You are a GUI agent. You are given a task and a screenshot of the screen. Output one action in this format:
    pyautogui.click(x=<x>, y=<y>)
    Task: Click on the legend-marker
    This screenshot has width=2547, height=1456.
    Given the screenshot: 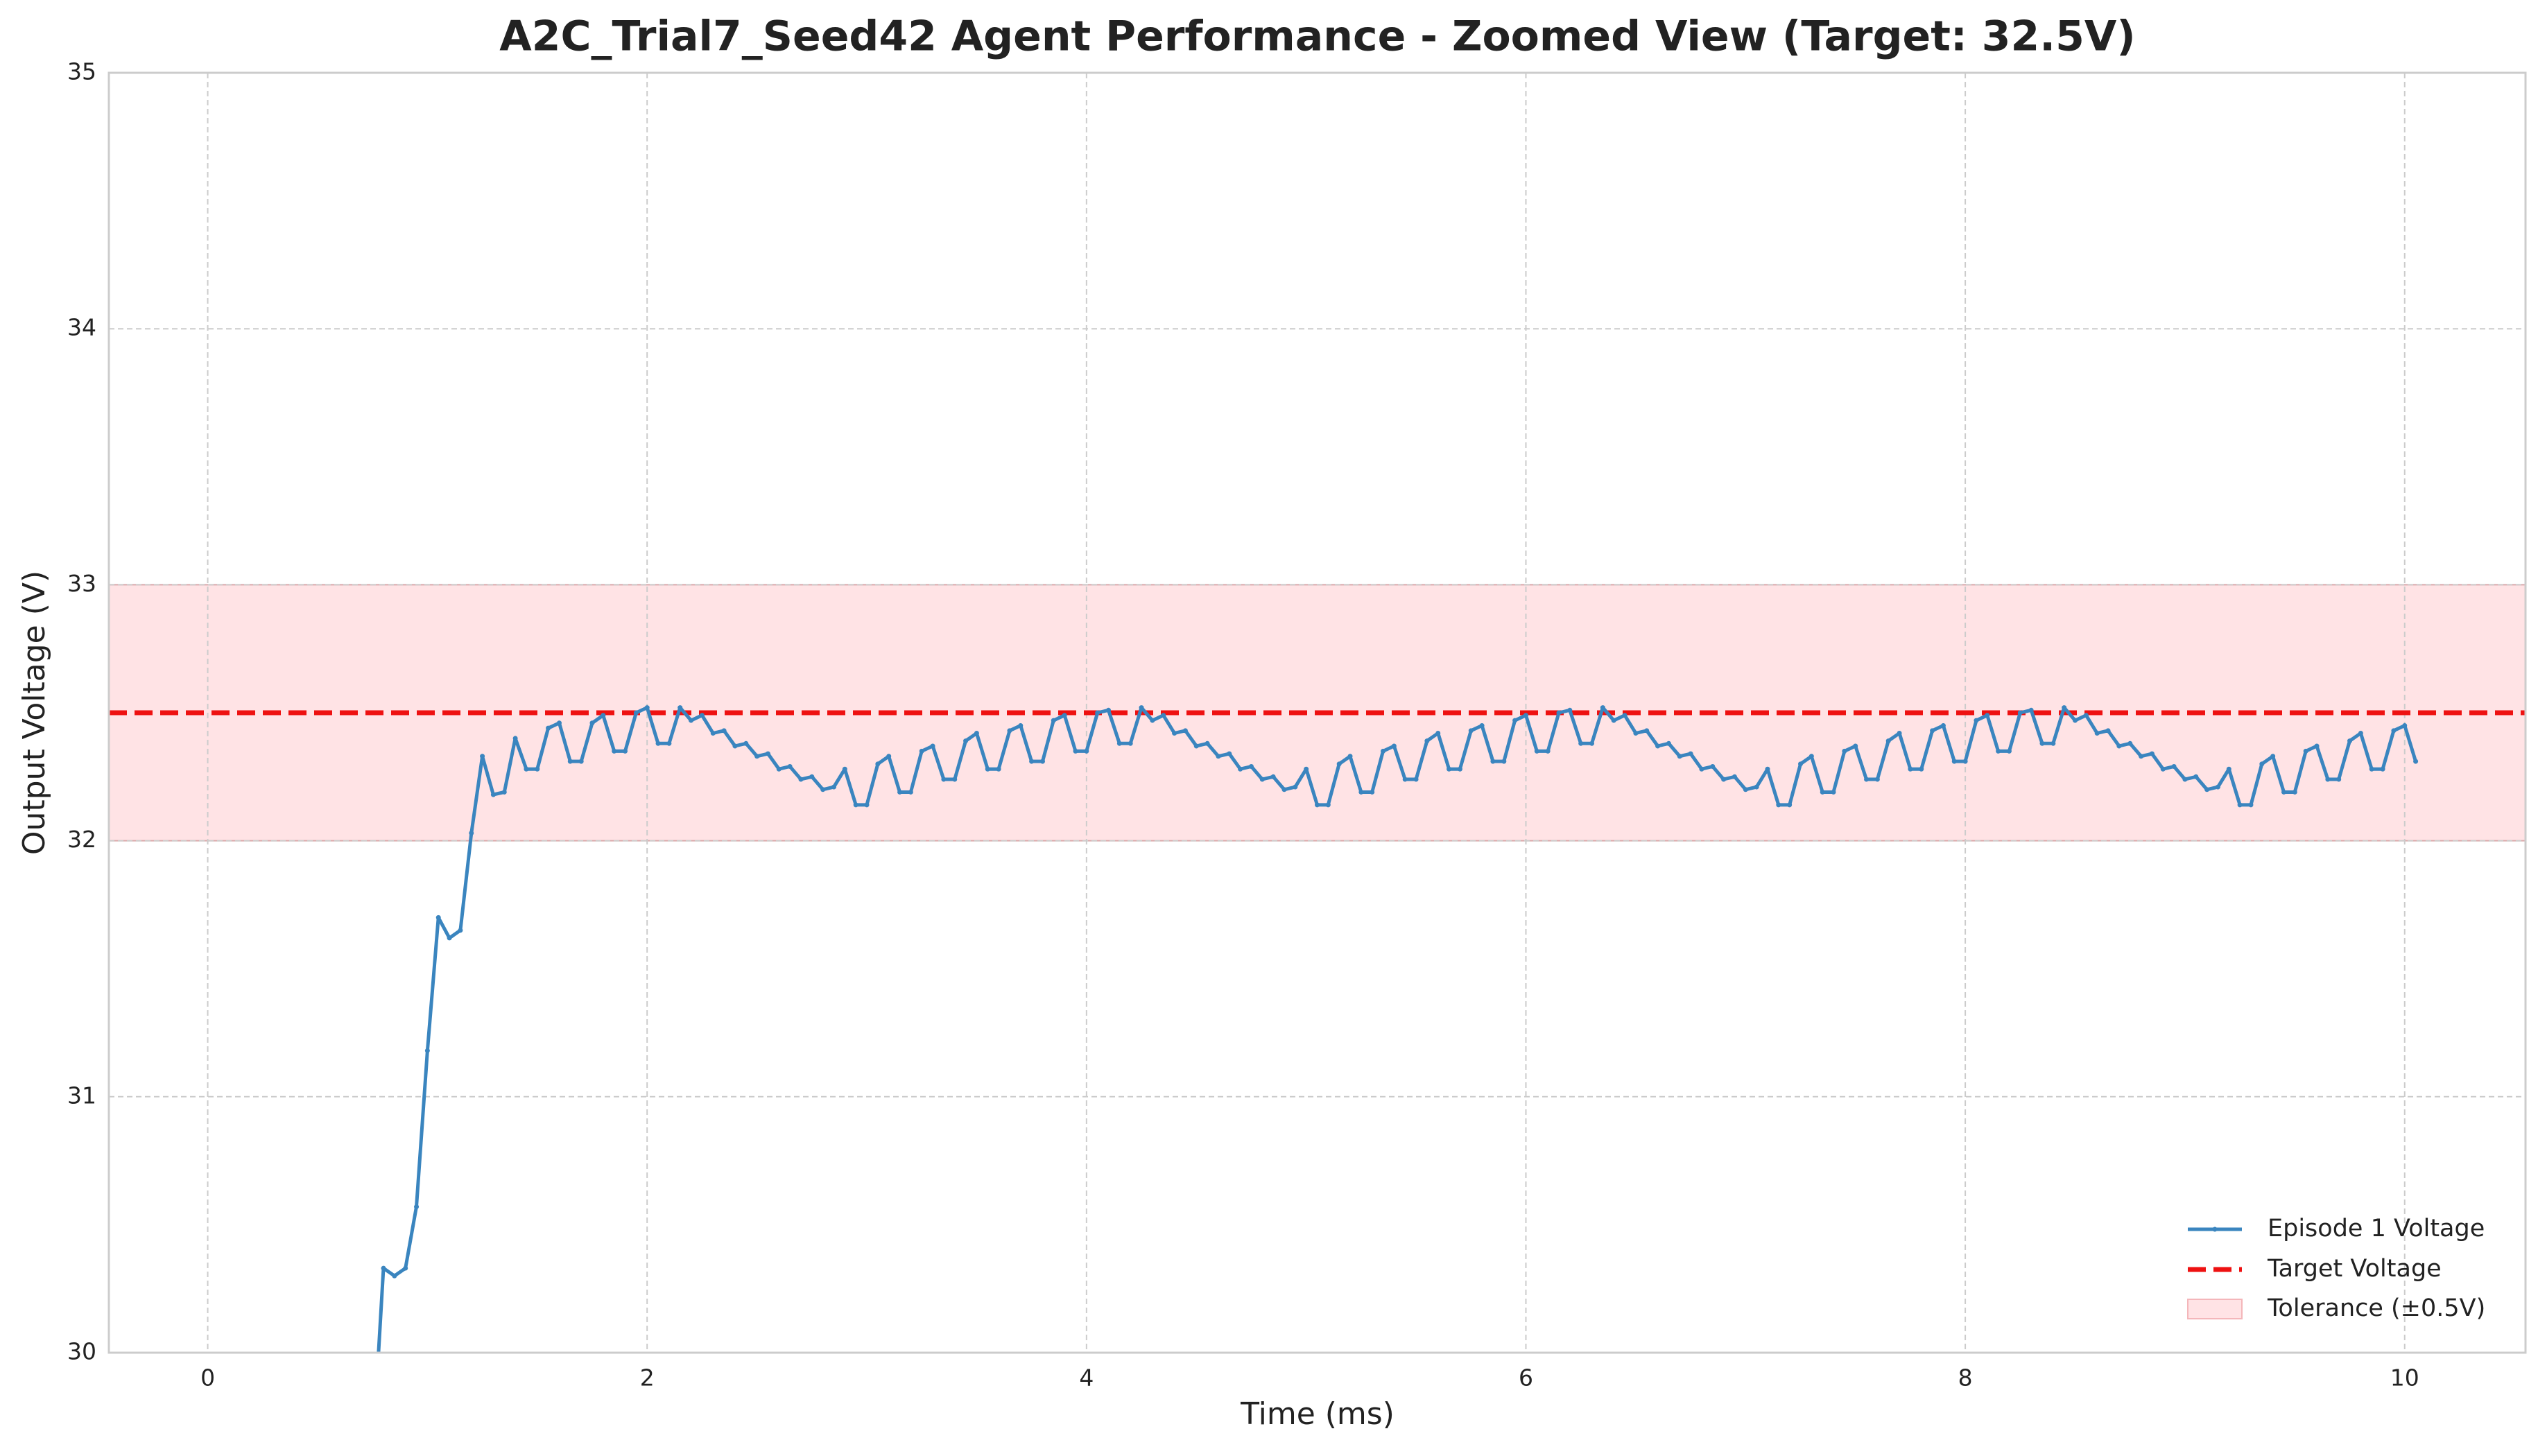 What is the action you would take?
    pyautogui.click(x=2215, y=1229)
    